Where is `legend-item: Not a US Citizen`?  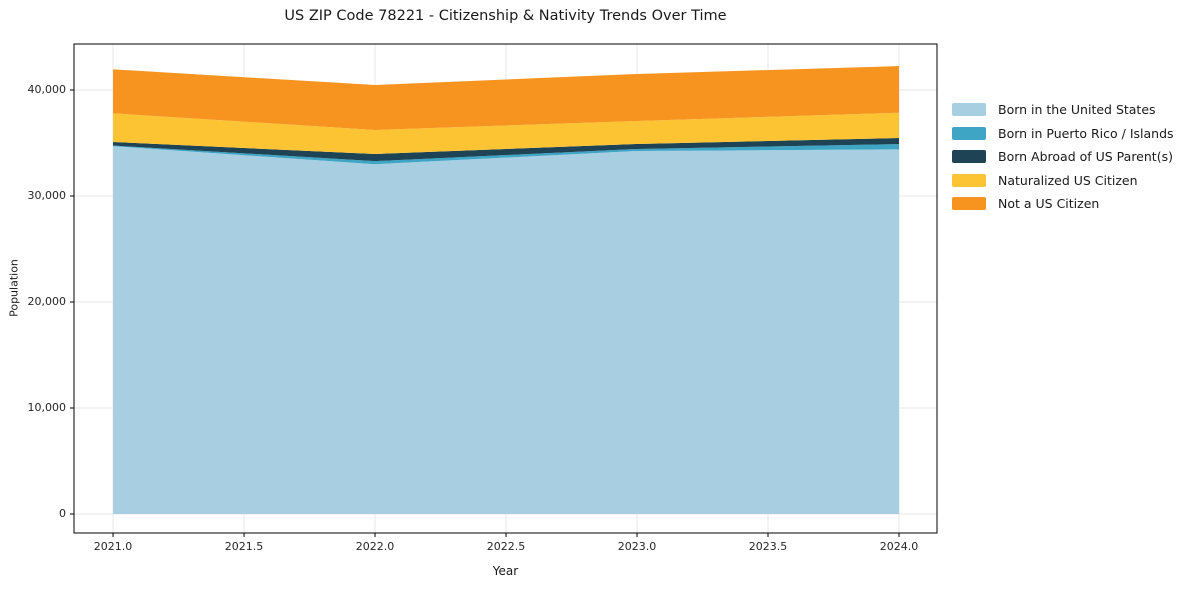 legend-item: Not a US Citizen is located at coordinates (1063, 204).